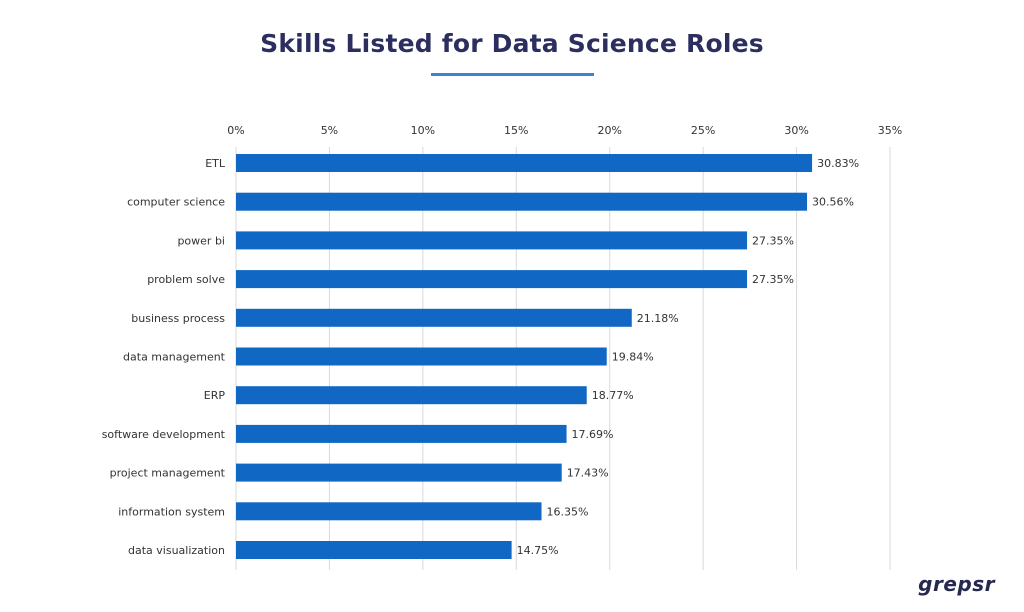 This screenshot has width=1024, height=612. What do you see at coordinates (176, 202) in the screenshot?
I see `category-label: computer science` at bounding box center [176, 202].